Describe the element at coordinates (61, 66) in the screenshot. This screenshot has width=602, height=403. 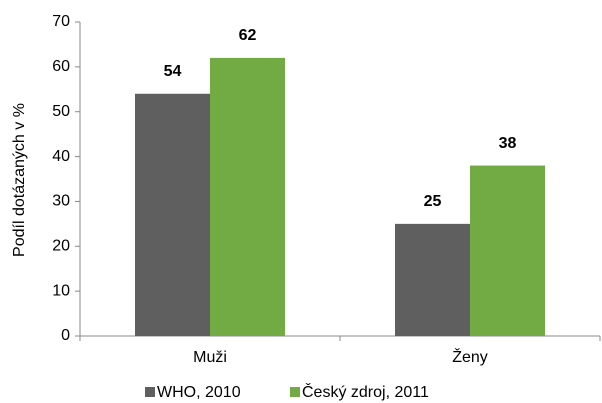
I see `y-tick-label: 60` at that location.